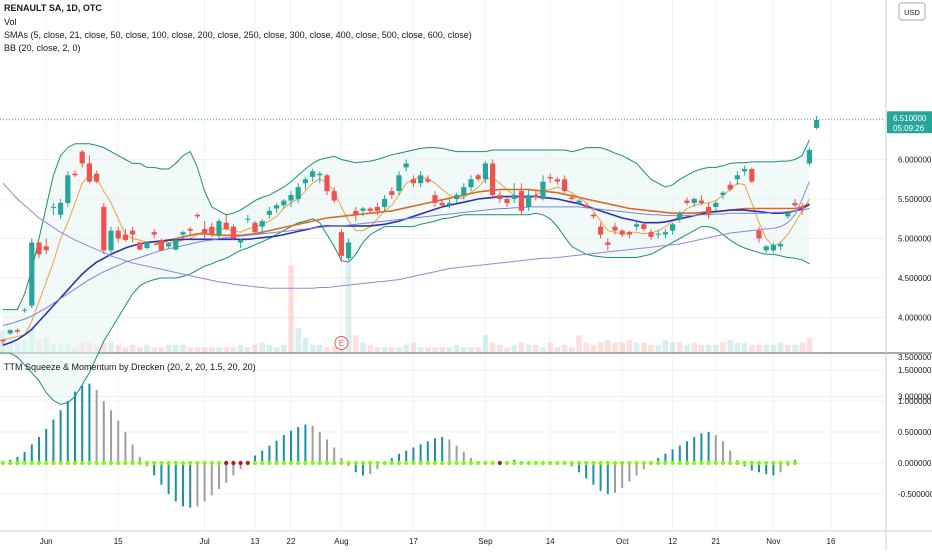 This screenshot has height=555, width=932. What do you see at coordinates (915, 494) in the screenshot?
I see `momentum-tick-label: -0.500000` at bounding box center [915, 494].